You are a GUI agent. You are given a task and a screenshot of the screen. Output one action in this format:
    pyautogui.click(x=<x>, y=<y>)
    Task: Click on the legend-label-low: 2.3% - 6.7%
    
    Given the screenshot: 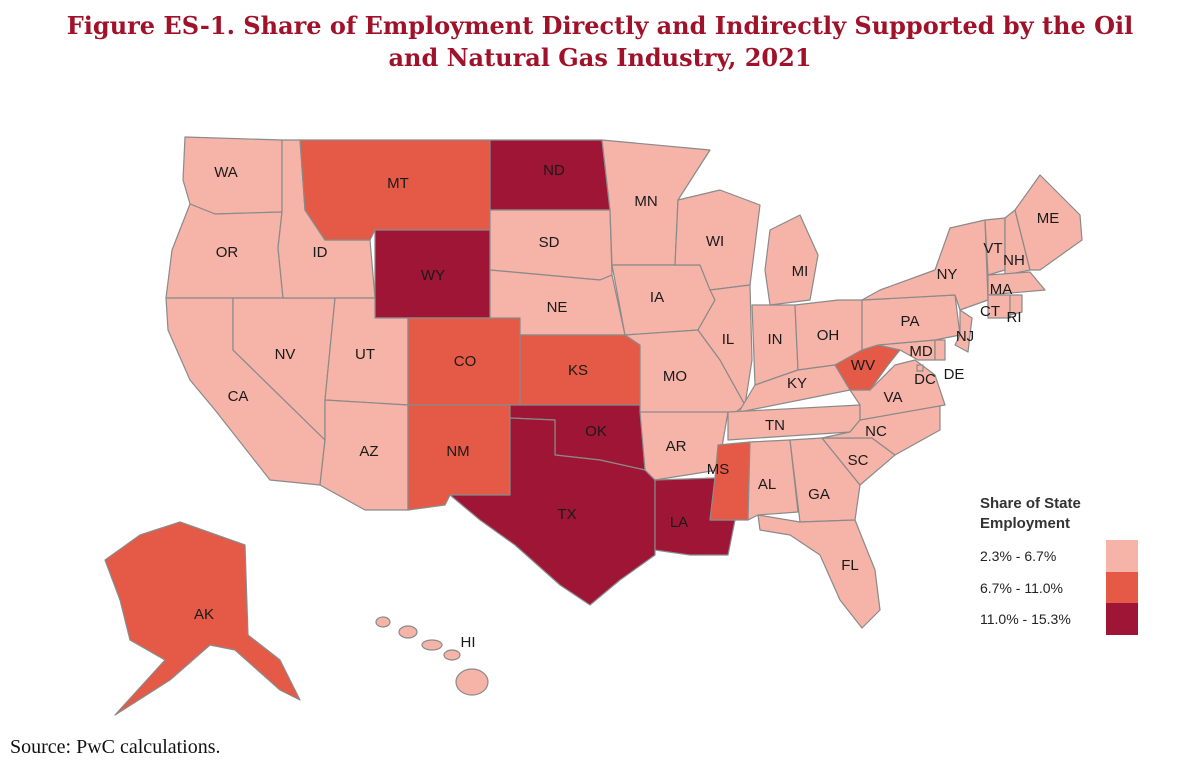 What is the action you would take?
    pyautogui.click(x=1018, y=556)
    